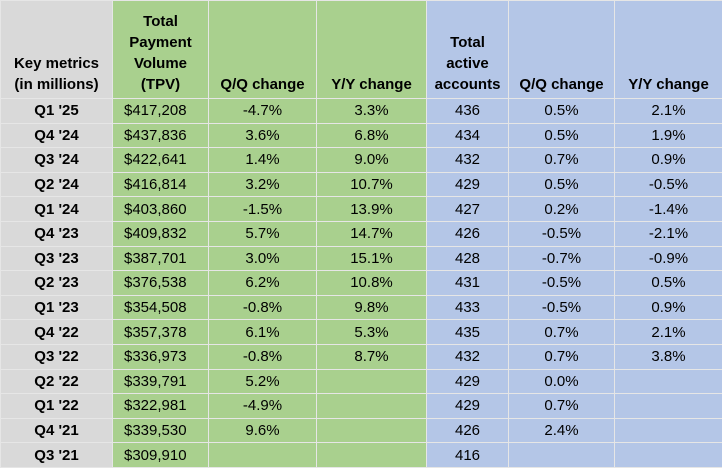 The width and height of the screenshot is (722, 468). What do you see at coordinates (562, 430) in the screenshot?
I see `data-cell: 2.4%` at bounding box center [562, 430].